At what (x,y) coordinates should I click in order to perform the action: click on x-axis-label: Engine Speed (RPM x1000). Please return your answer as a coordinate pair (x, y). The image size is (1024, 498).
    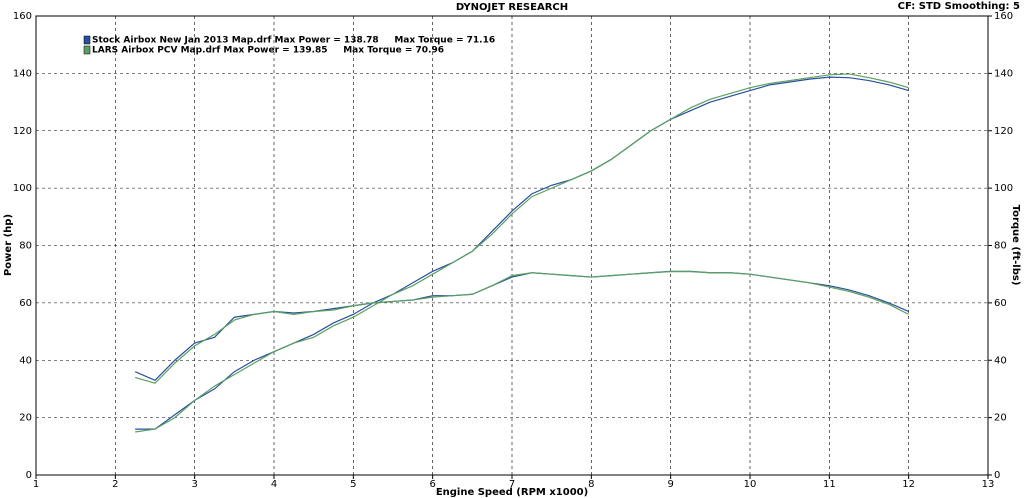
    Looking at the image, I should click on (512, 492).